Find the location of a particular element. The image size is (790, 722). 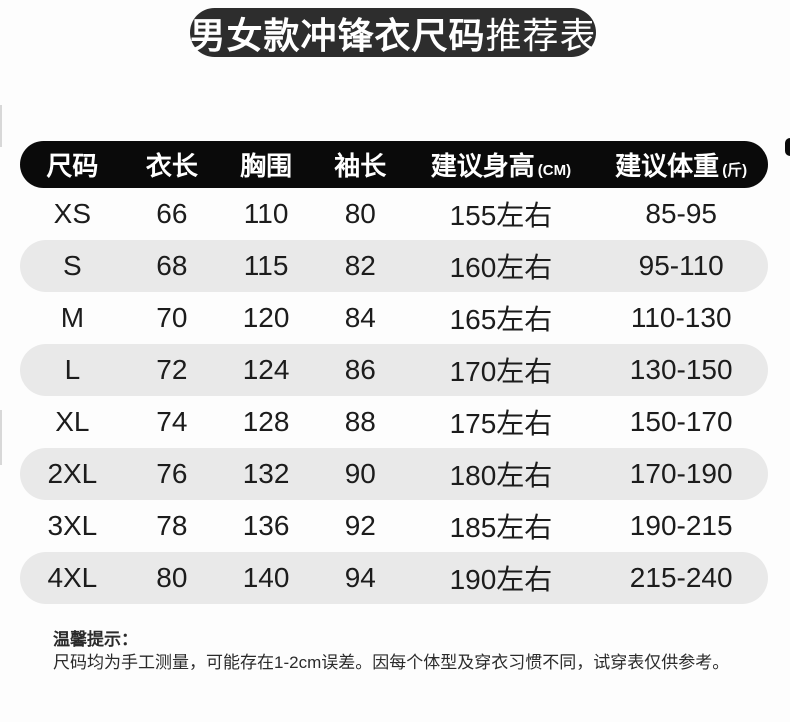

table-row-3xl: 3XL 78 136 92 185左右 190-215 is located at coordinates (394, 526).